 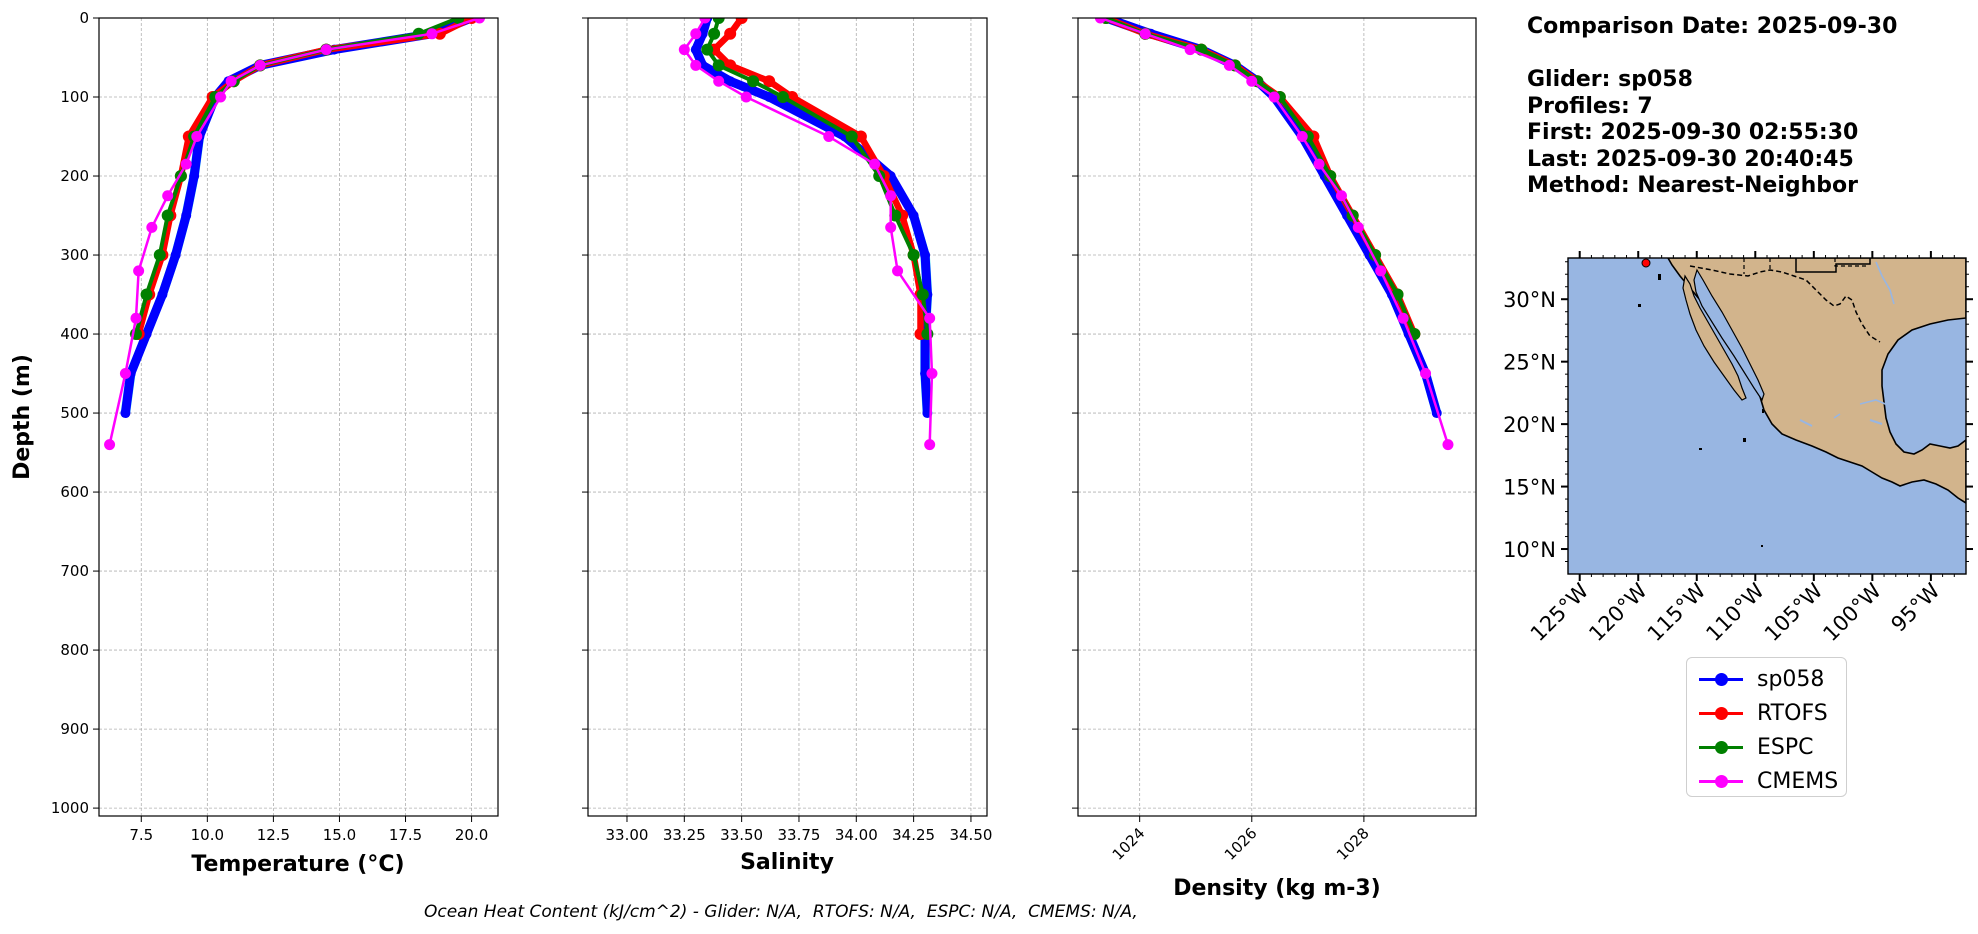 I want to click on series-line-cmems, so click(x=1274, y=232).